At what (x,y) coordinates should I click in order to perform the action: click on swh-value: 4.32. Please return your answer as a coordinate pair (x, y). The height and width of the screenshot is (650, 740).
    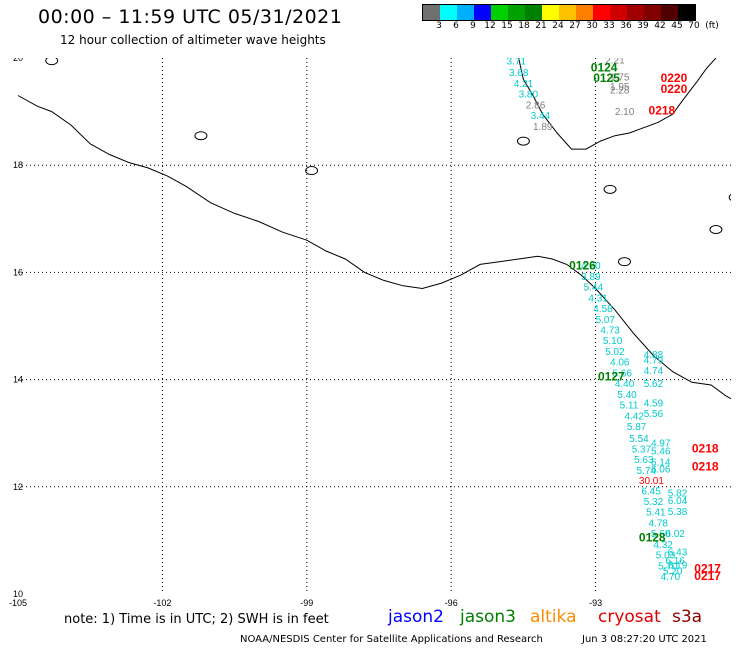
    Looking at the image, I should click on (663, 545).